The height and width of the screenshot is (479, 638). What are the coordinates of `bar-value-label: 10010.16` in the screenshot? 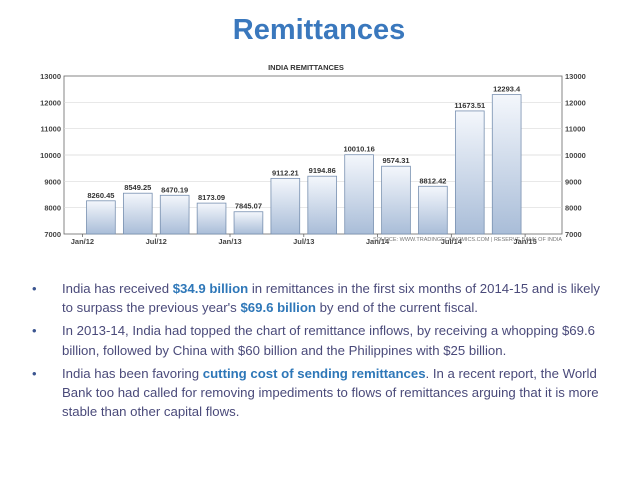 It's located at (358, 149).